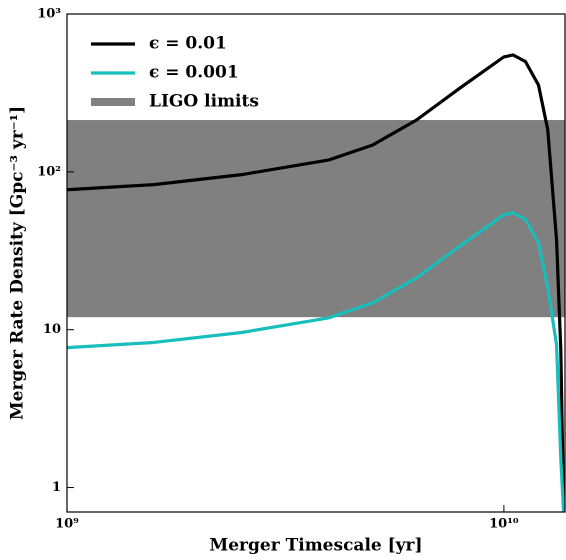 This screenshot has width=566, height=560. What do you see at coordinates (18, 263) in the screenshot?
I see `y-axis-label: Merger Rate Density [Gpc⁻³ yr⁻¹]` at bounding box center [18, 263].